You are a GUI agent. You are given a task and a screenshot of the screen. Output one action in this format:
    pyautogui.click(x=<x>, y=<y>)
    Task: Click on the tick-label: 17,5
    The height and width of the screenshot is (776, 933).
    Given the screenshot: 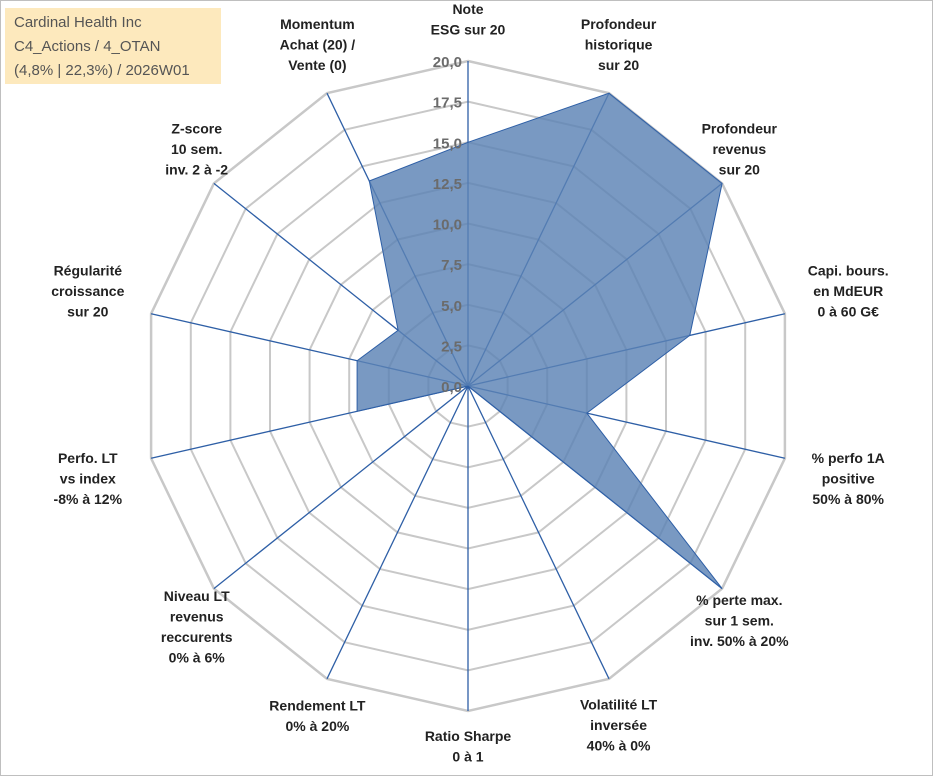 What is the action you would take?
    pyautogui.click(x=447, y=103)
    